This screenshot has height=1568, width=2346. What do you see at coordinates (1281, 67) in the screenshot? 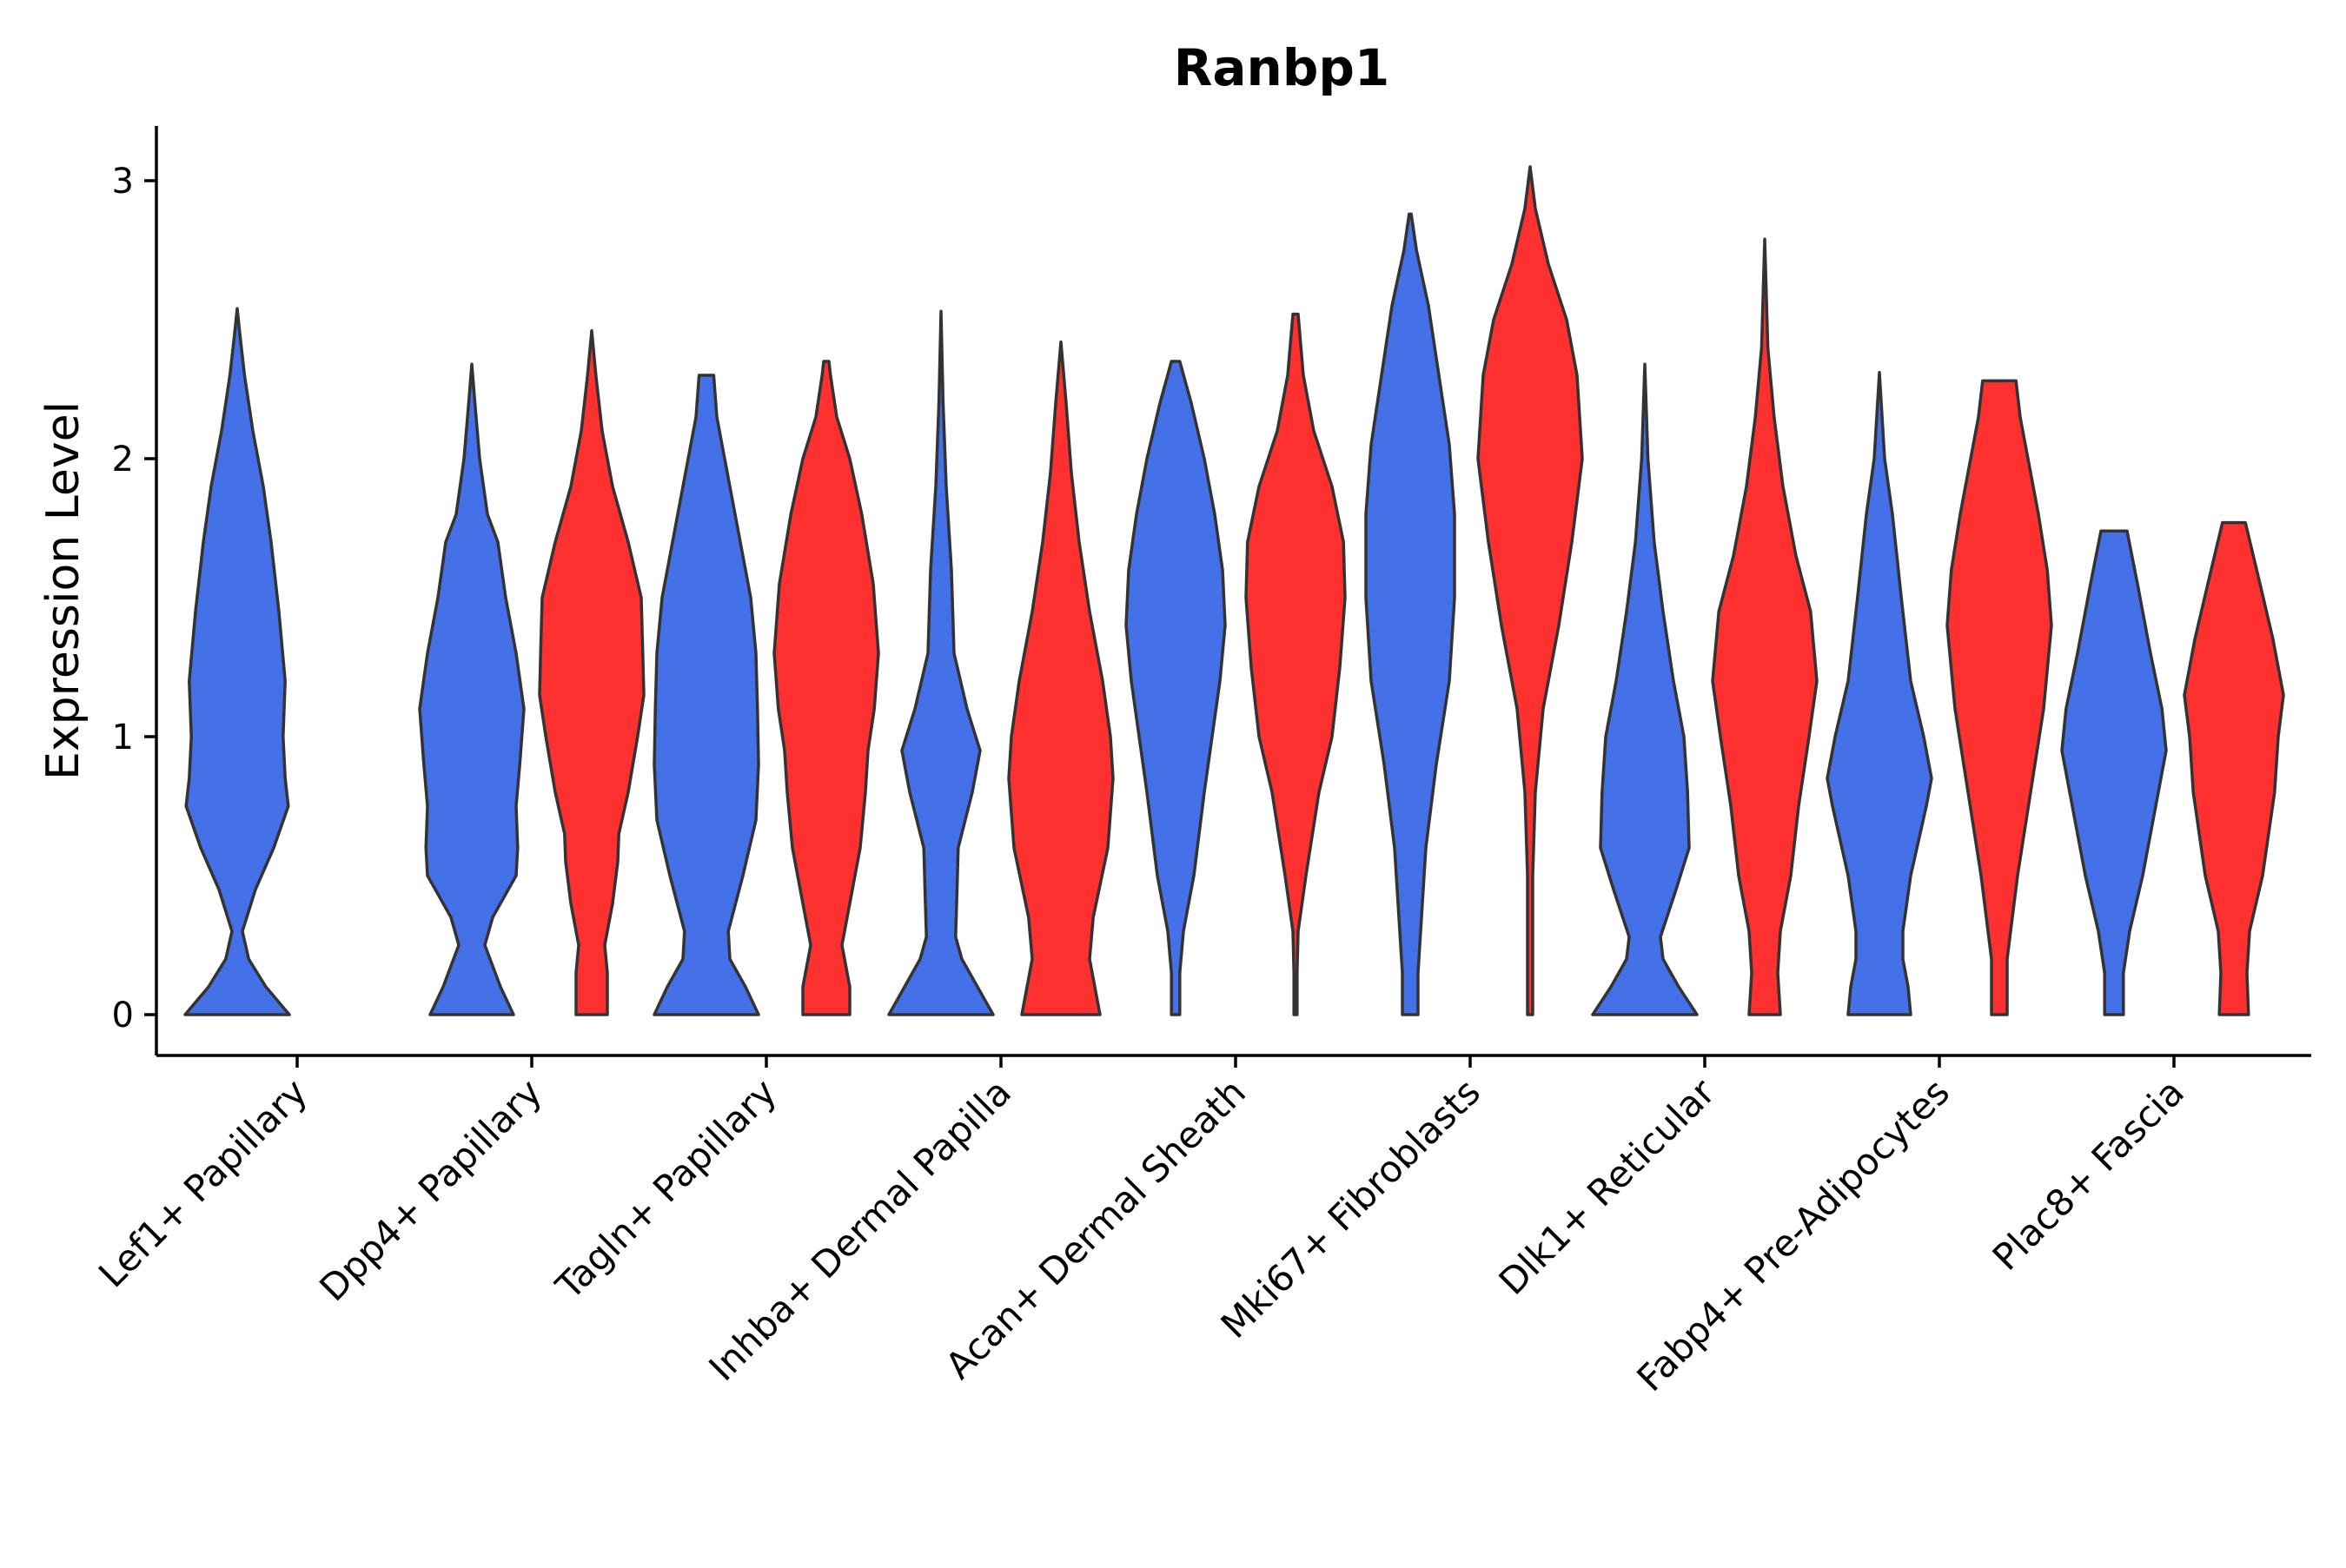
I see `chart-title: Ranbp1` at bounding box center [1281, 67].